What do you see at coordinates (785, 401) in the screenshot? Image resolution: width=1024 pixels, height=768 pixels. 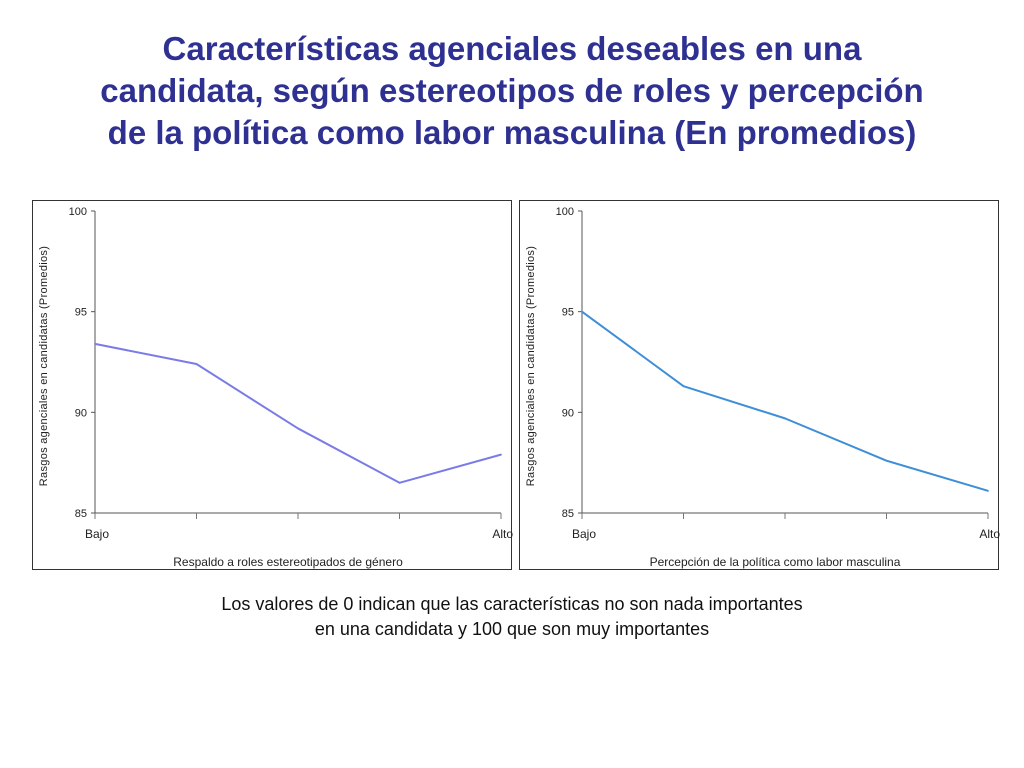 I see `right-series-line` at bounding box center [785, 401].